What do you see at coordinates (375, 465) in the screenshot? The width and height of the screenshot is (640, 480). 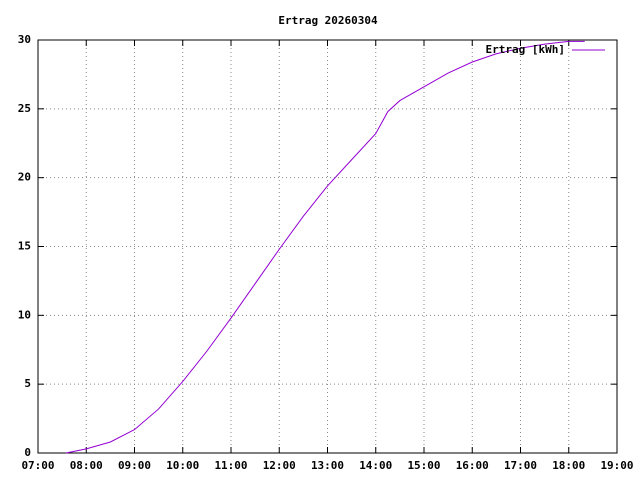 I see `x-tick-label: 14:00` at bounding box center [375, 465].